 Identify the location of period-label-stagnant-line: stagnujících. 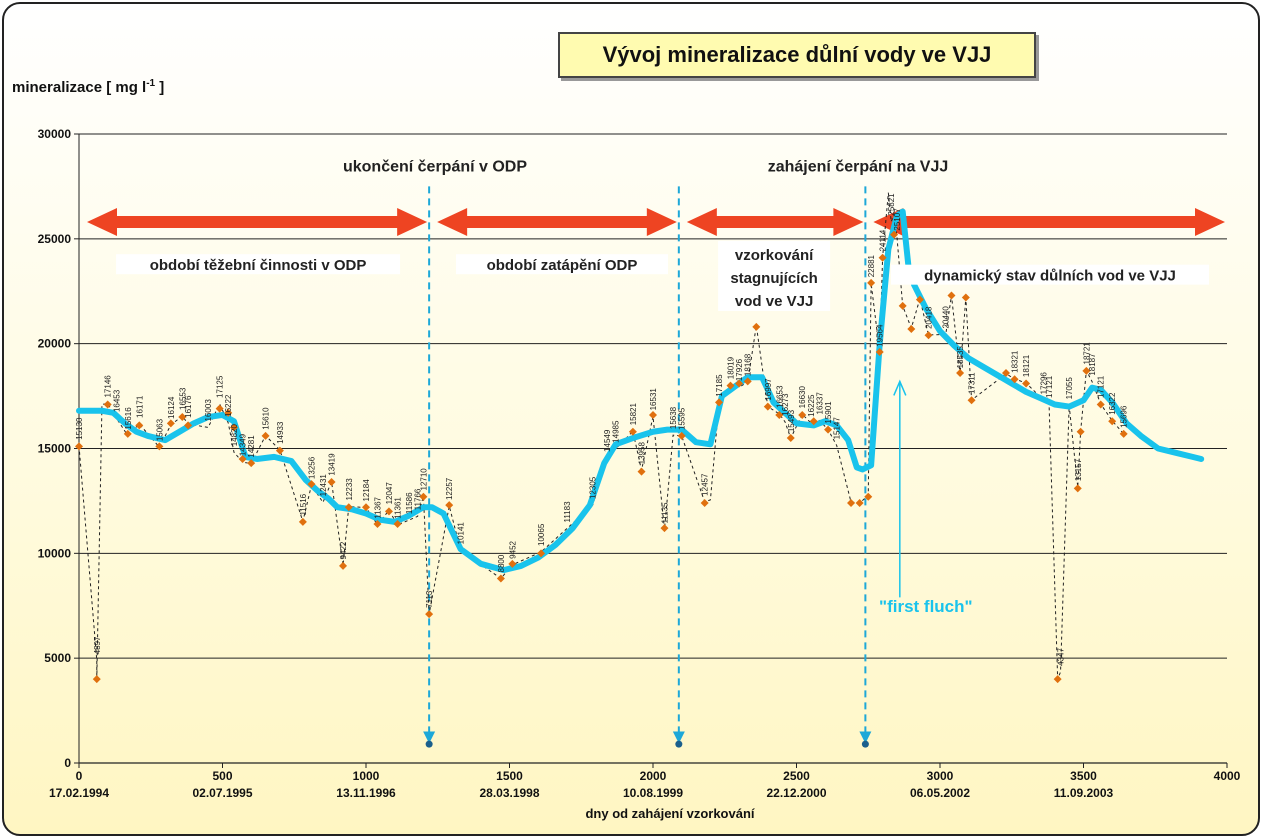
(774, 278).